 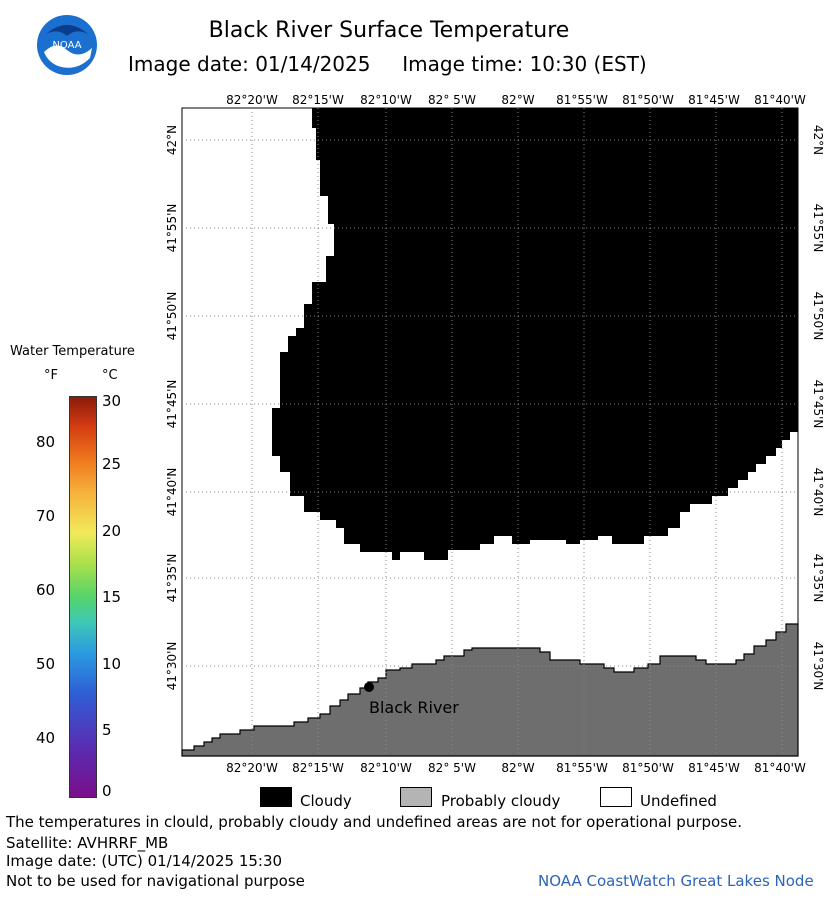 What do you see at coordinates (112, 531) in the screenshot?
I see `c-tick: 20` at bounding box center [112, 531].